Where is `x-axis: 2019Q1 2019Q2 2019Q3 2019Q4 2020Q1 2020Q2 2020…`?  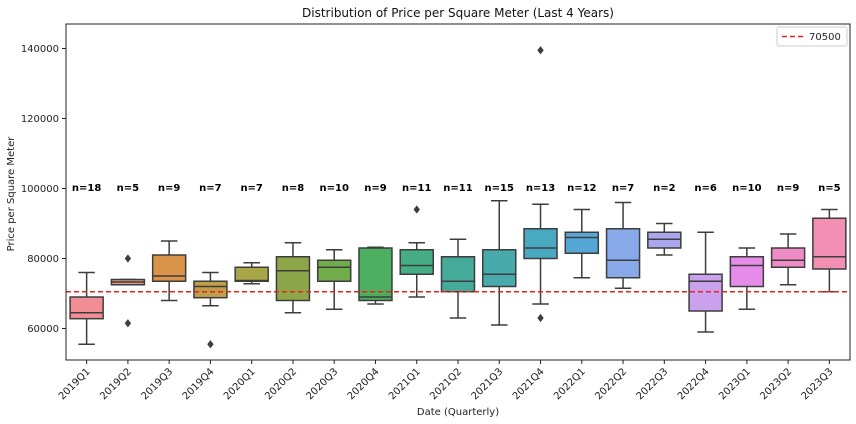 x-axis: 2019Q1 2019Q2 2019Q3 2019Q4 2020Q1 2020Q2 2020… is located at coordinates (446, 381).